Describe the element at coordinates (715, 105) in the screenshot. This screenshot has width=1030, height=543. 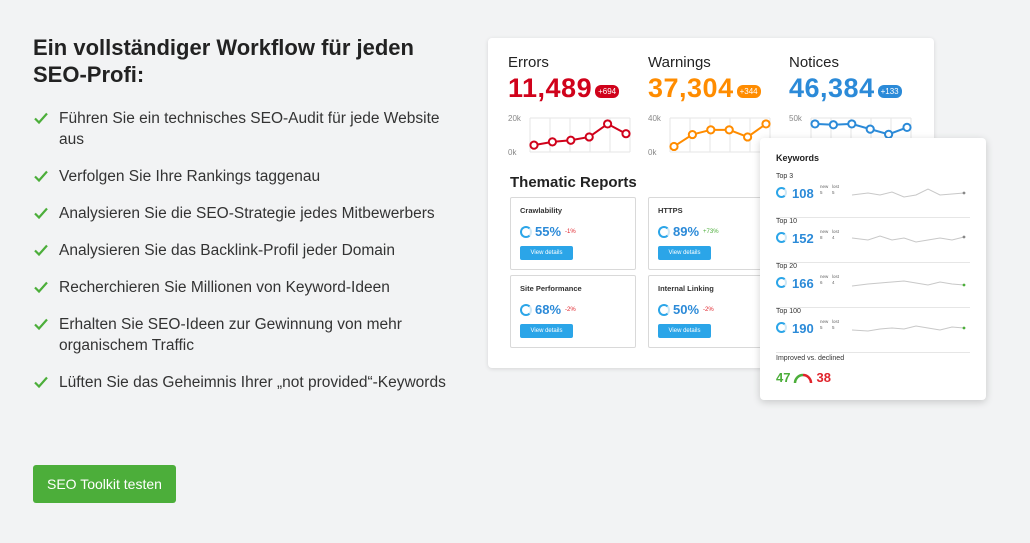
I see `metric-warnings: Warnings 37,304 +344 40k 0k` at that location.